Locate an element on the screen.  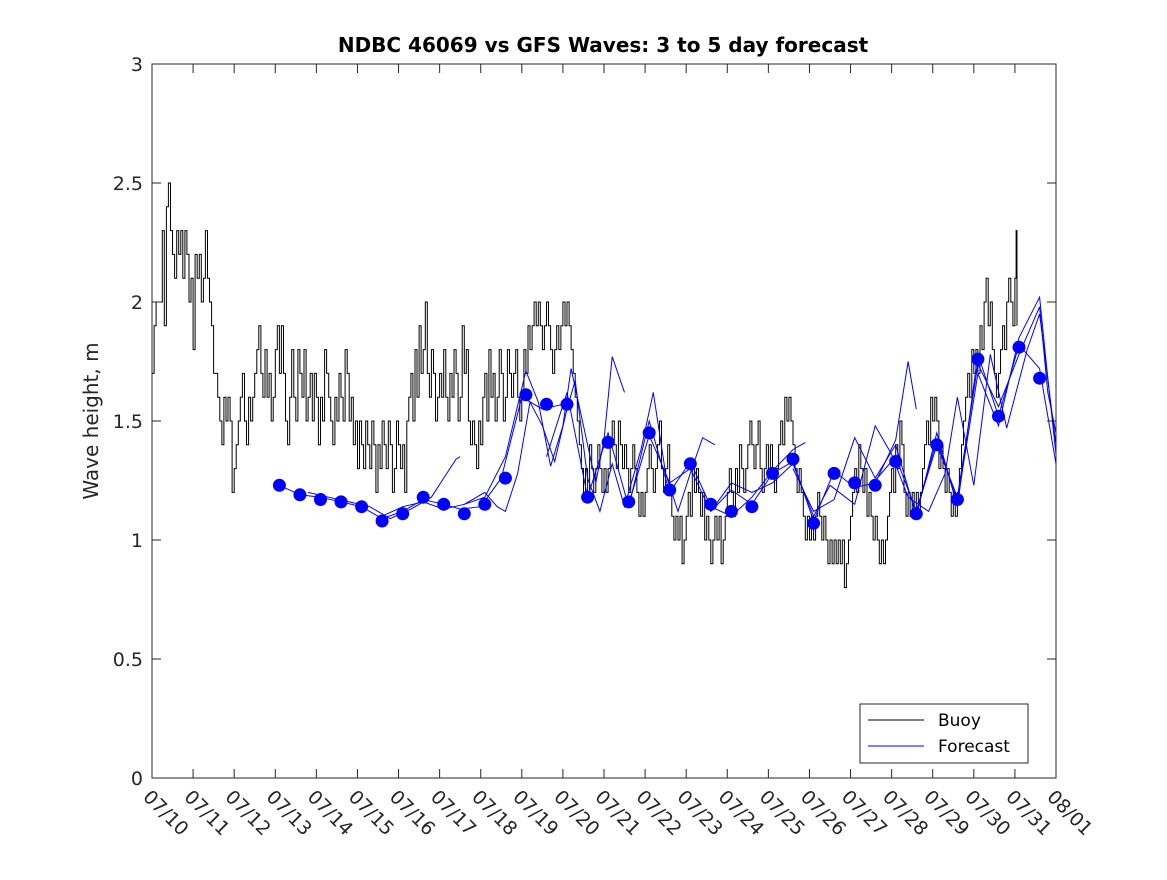
x-tick-label: 07/24 is located at coordinates (741, 813).